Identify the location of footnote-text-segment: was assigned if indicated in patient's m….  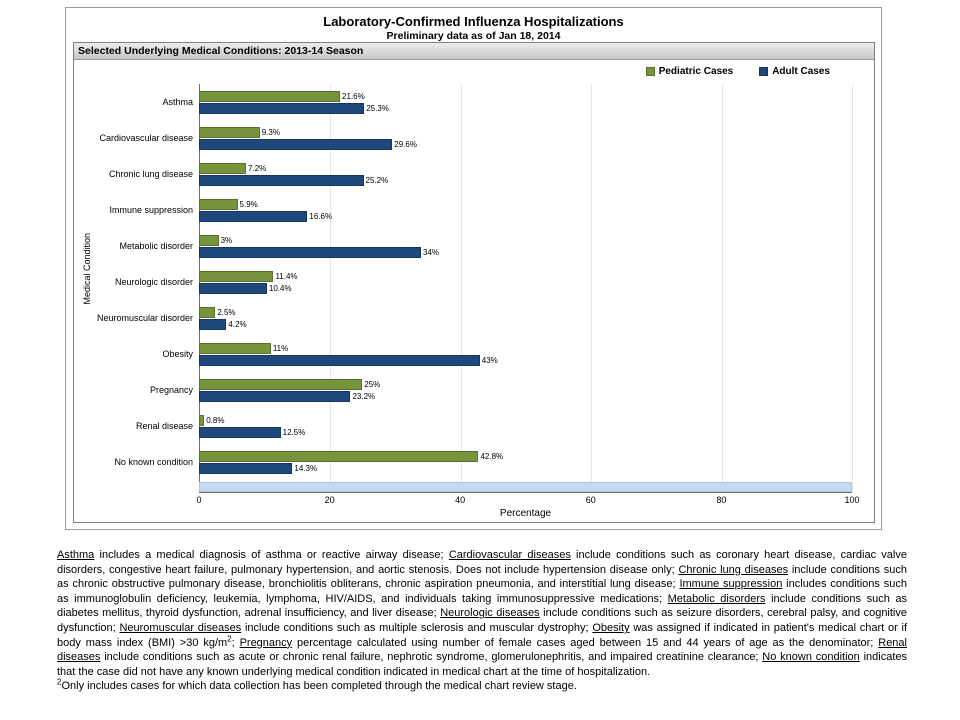
(482, 635).